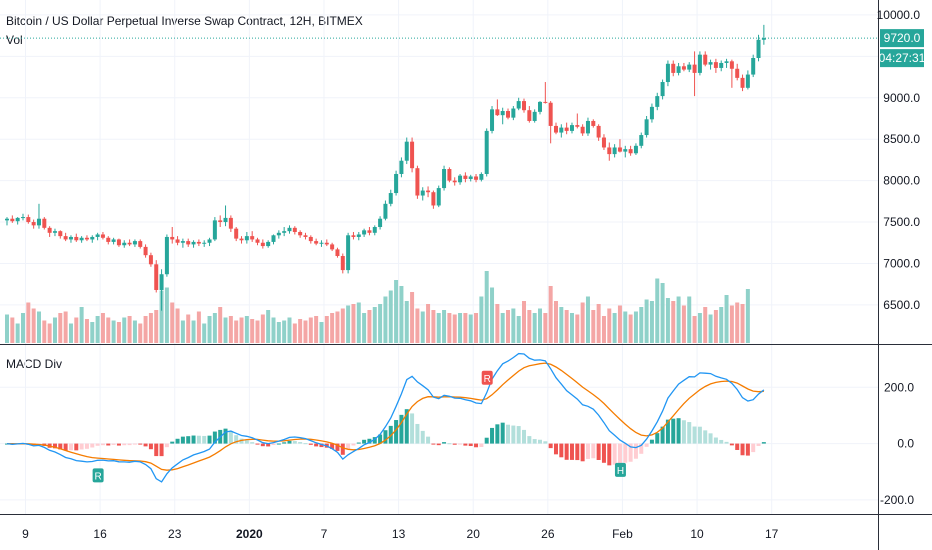  Describe the element at coordinates (901, 263) in the screenshot. I see `price-axis-label: 7000.0` at that location.